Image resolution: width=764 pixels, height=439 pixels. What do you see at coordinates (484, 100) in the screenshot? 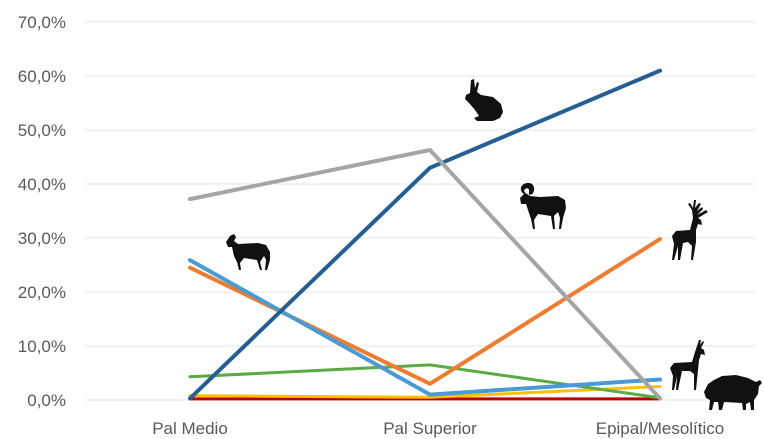
I see `rabbit-icon` at bounding box center [484, 100].